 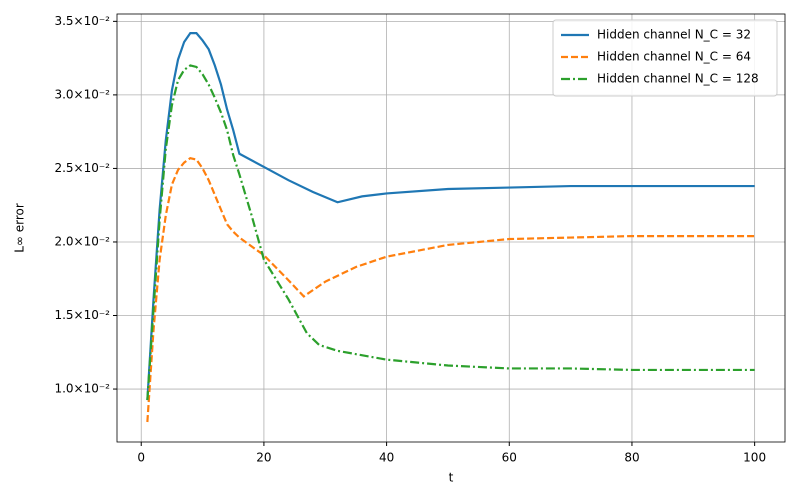 What do you see at coordinates (82, 389) in the screenshot?
I see `y-tick-label: 1.0×10⁻²` at bounding box center [82, 389].